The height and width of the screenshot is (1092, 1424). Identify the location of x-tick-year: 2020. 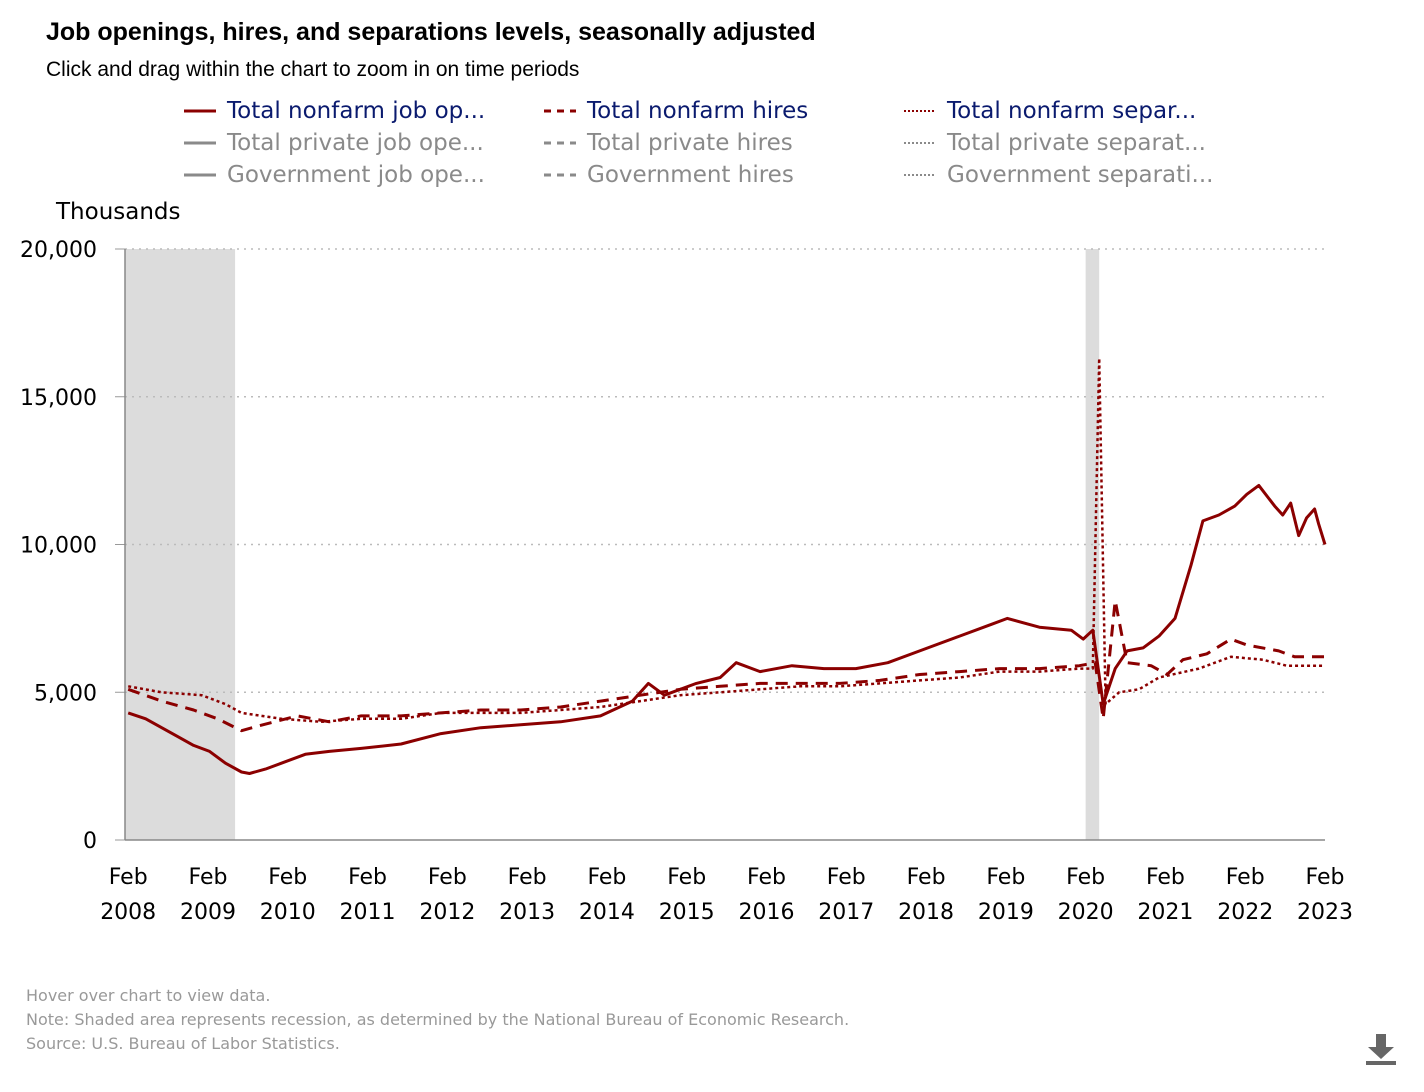
(1086, 912).